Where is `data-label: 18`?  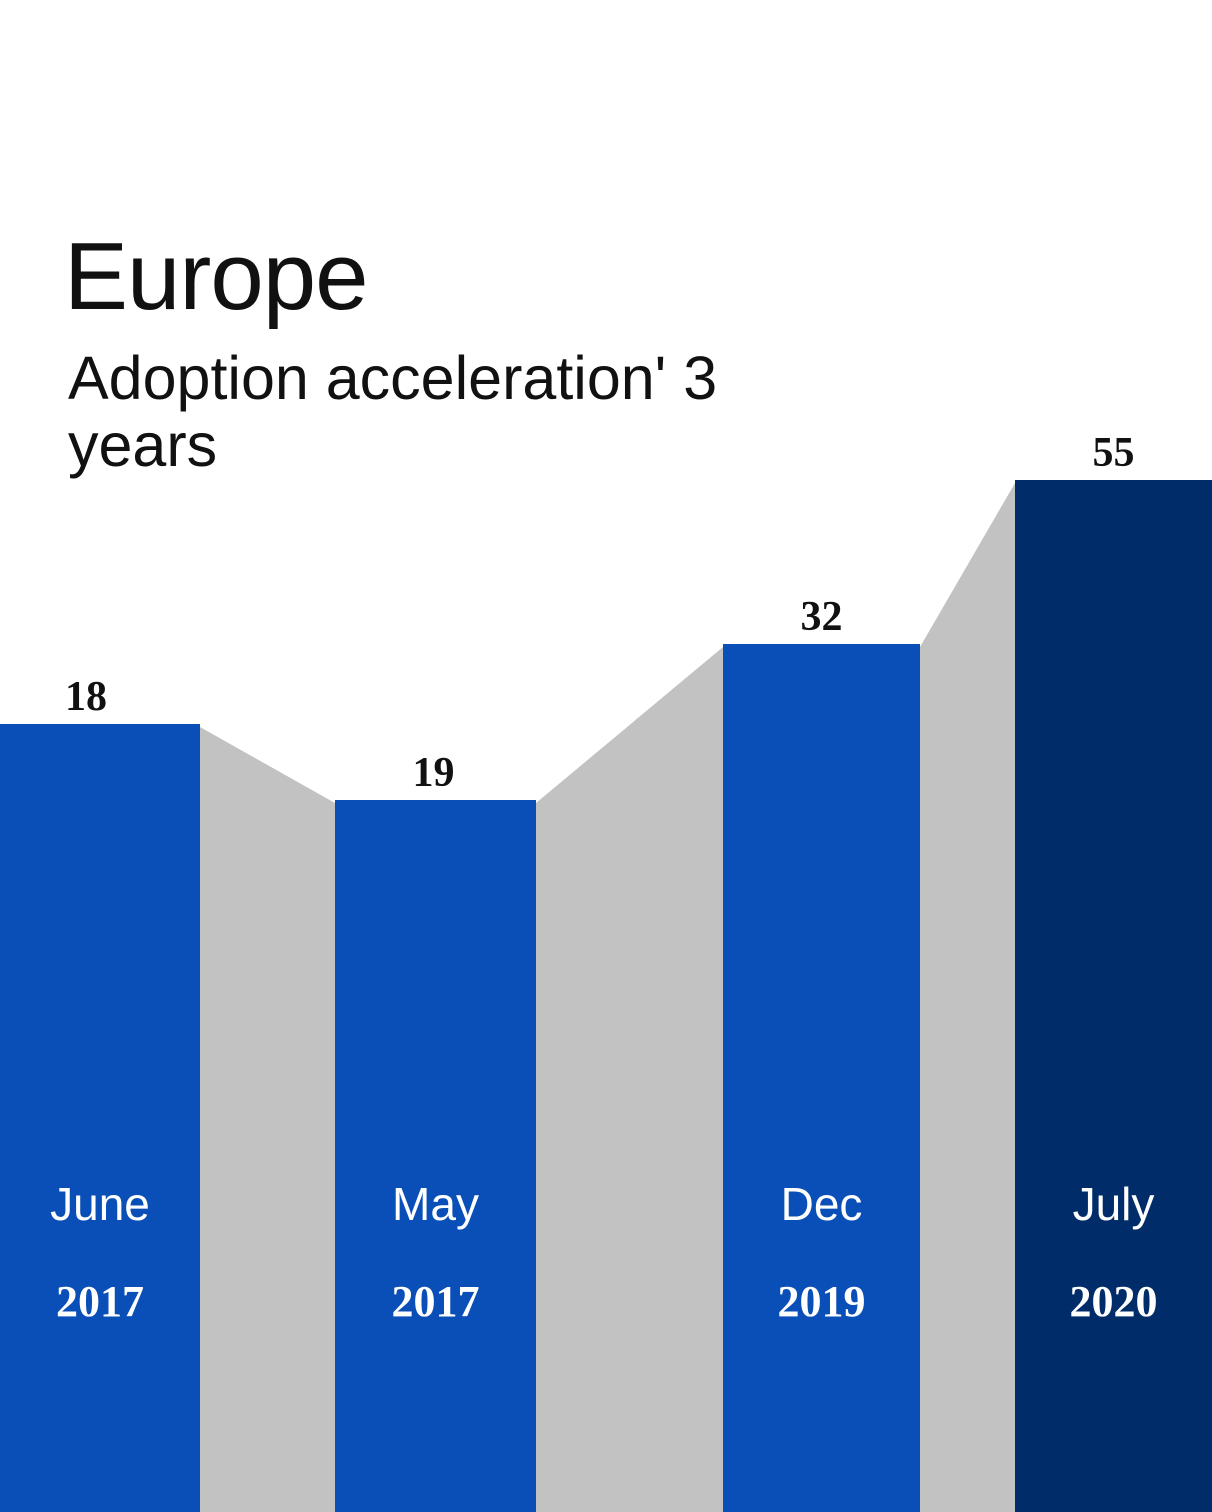
data-label: 18 is located at coordinates (86, 697).